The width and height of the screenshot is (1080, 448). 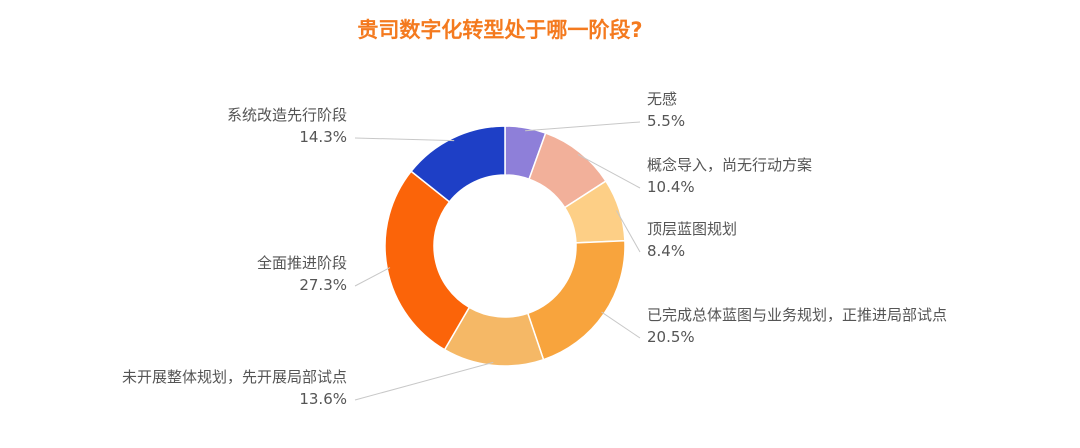 I want to click on slice-label: 全面推进阶段, so click(x=302, y=263).